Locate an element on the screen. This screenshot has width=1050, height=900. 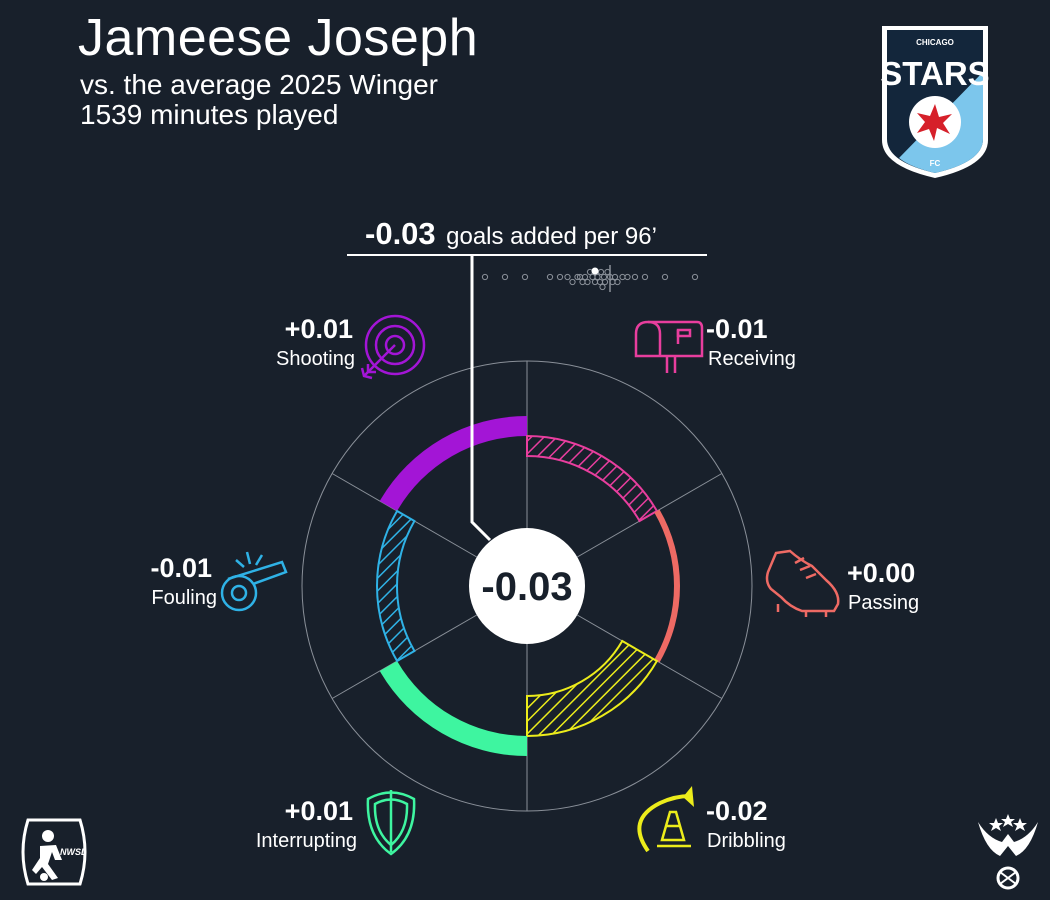
center-disc is located at coordinates (527, 586).